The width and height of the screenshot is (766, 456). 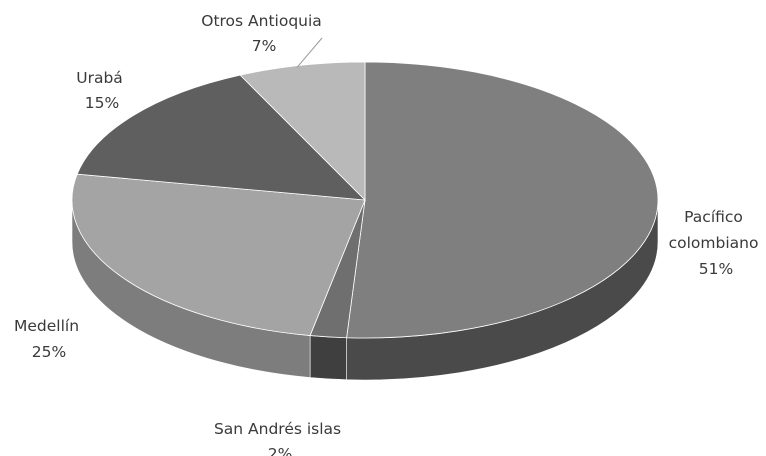 I want to click on leader-line-otros-antioquia, so click(x=309, y=52).